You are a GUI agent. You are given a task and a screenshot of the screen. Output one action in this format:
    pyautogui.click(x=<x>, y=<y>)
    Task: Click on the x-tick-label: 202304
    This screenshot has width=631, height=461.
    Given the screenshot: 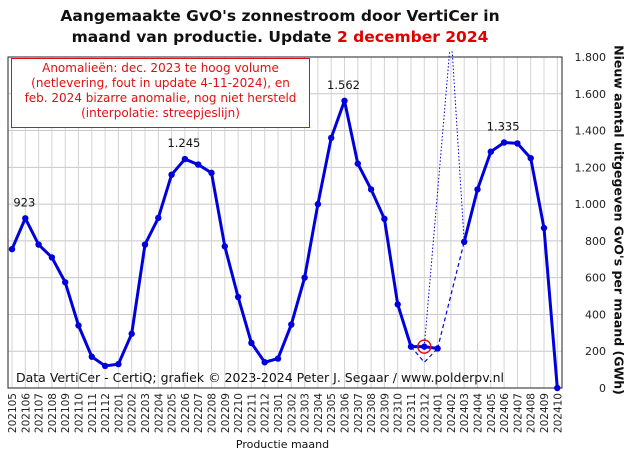 What is the action you would take?
    pyautogui.click(x=319, y=413)
    